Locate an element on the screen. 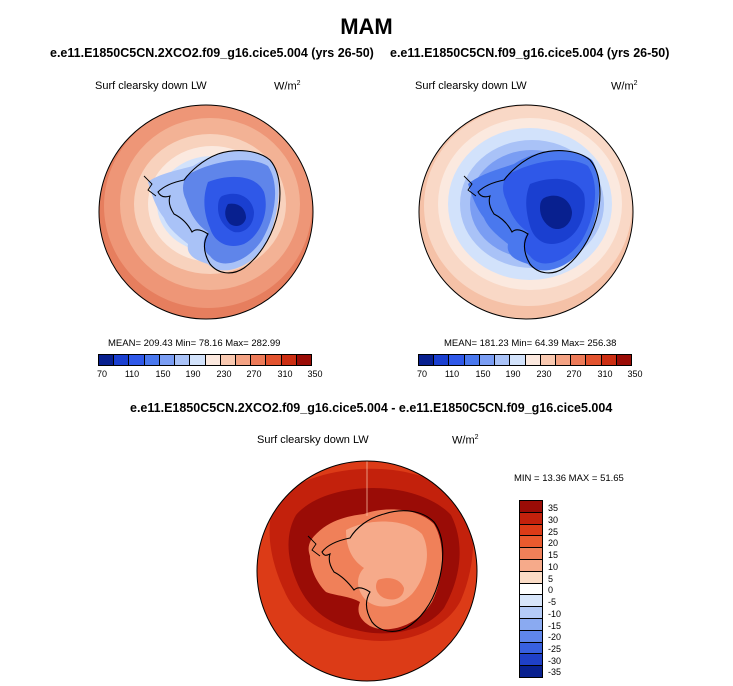 The width and height of the screenshot is (733, 686). difference-tick: 30 is located at coordinates (553, 520).